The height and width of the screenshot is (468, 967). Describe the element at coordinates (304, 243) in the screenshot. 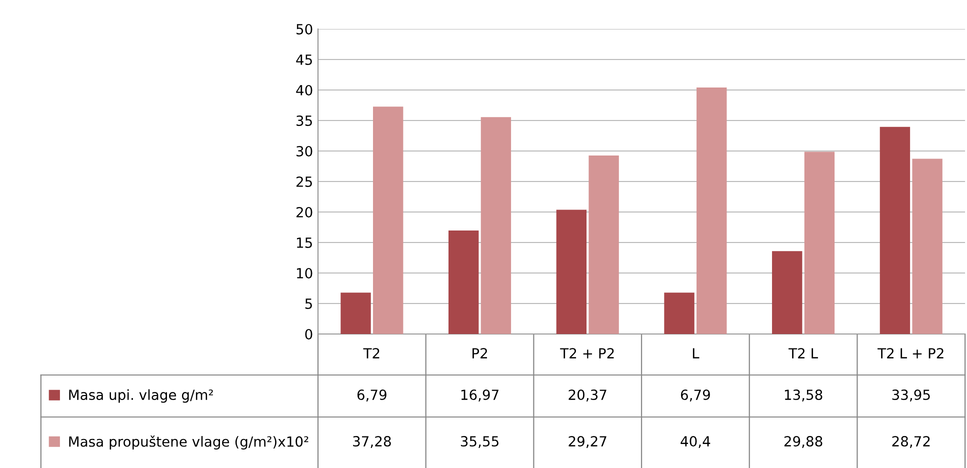

I see `y-tick-label: 15` at that location.